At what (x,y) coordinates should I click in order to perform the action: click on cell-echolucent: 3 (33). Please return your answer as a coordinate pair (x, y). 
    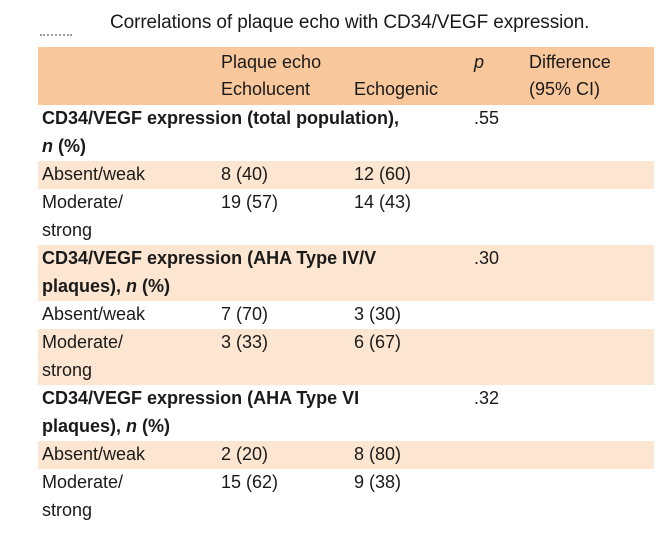
    Looking at the image, I should click on (245, 342).